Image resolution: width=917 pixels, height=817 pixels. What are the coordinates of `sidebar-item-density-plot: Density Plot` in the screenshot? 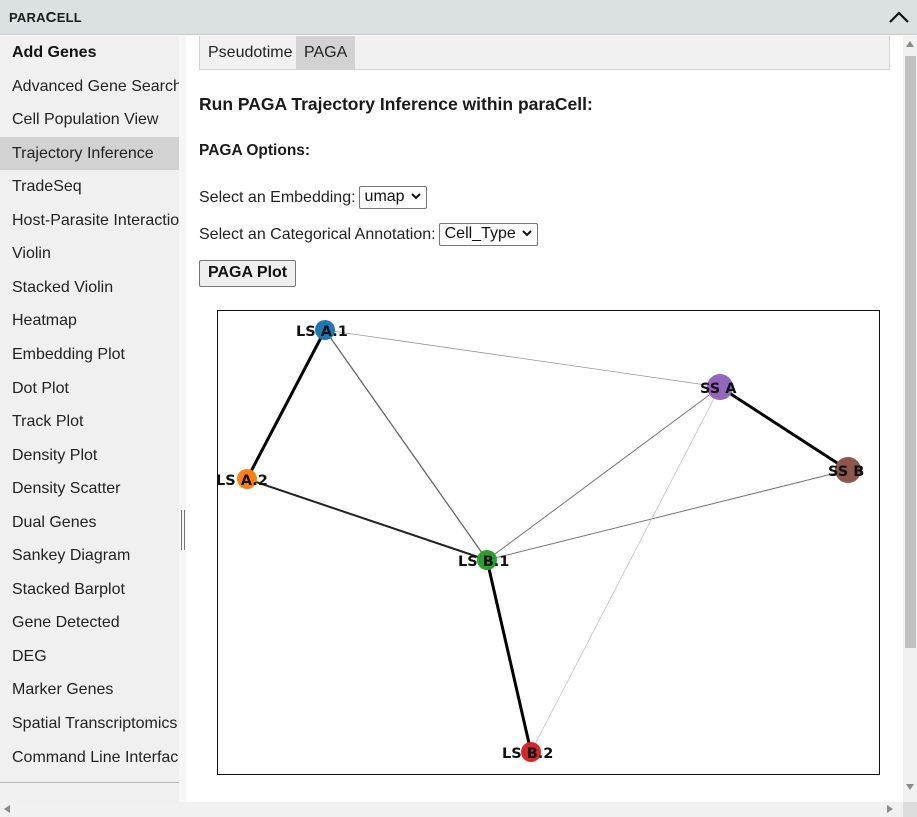 It's located at (55, 455).